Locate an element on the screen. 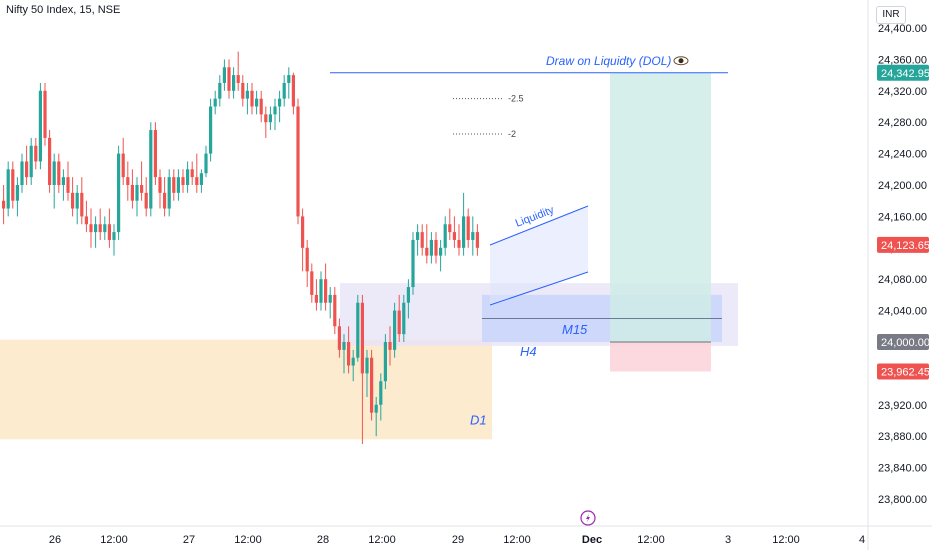  price-tick: 24,160.00 is located at coordinates (902, 217).